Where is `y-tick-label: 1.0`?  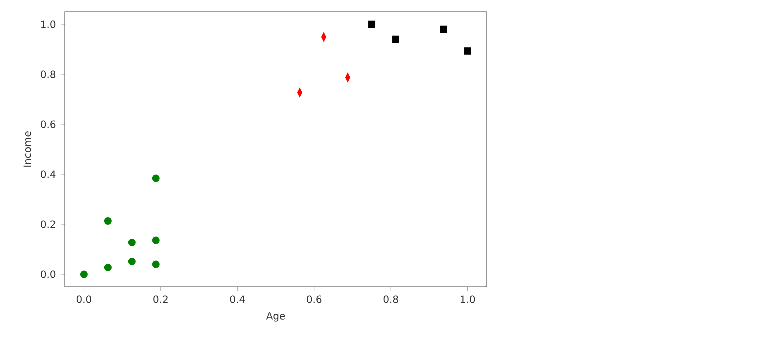
y-tick-label: 1.0 is located at coordinates (49, 24).